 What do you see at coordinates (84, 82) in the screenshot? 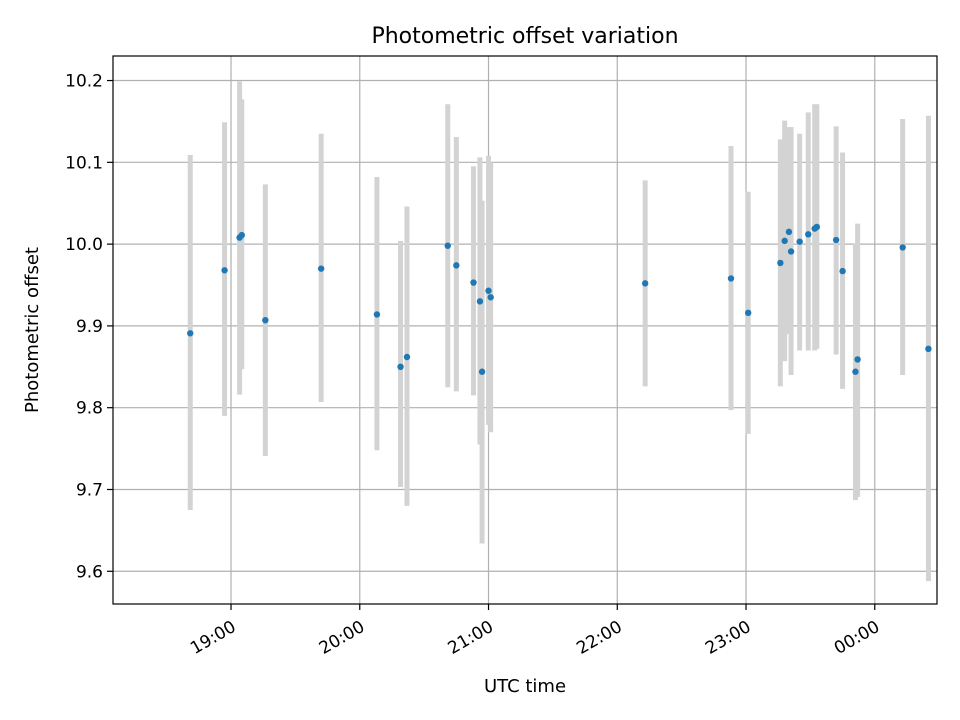
I see `y-tick-label: 10.2` at bounding box center [84, 82].